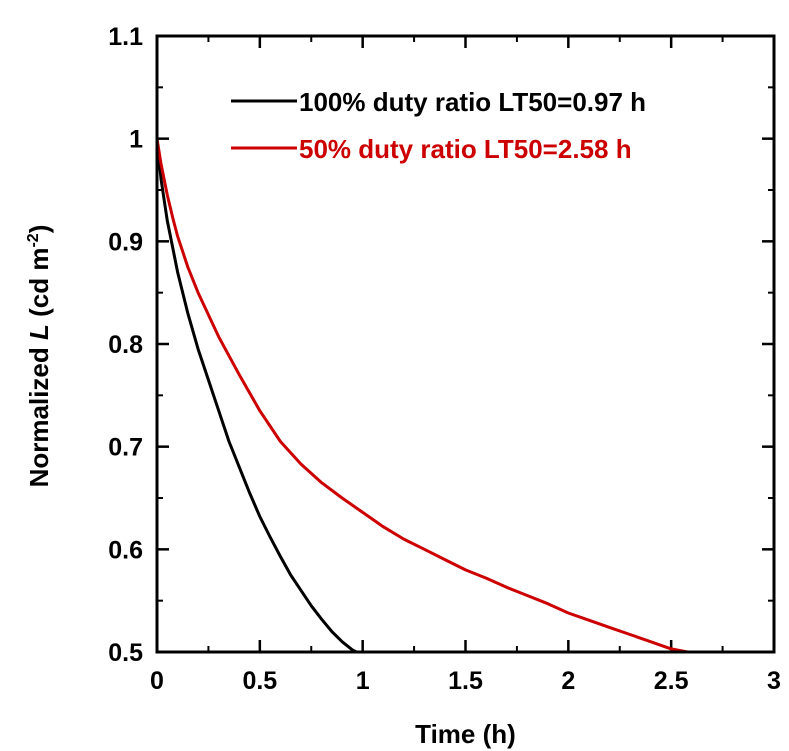  I want to click on y-axis-label: Normalized L (cd m-2), so click(39, 356).